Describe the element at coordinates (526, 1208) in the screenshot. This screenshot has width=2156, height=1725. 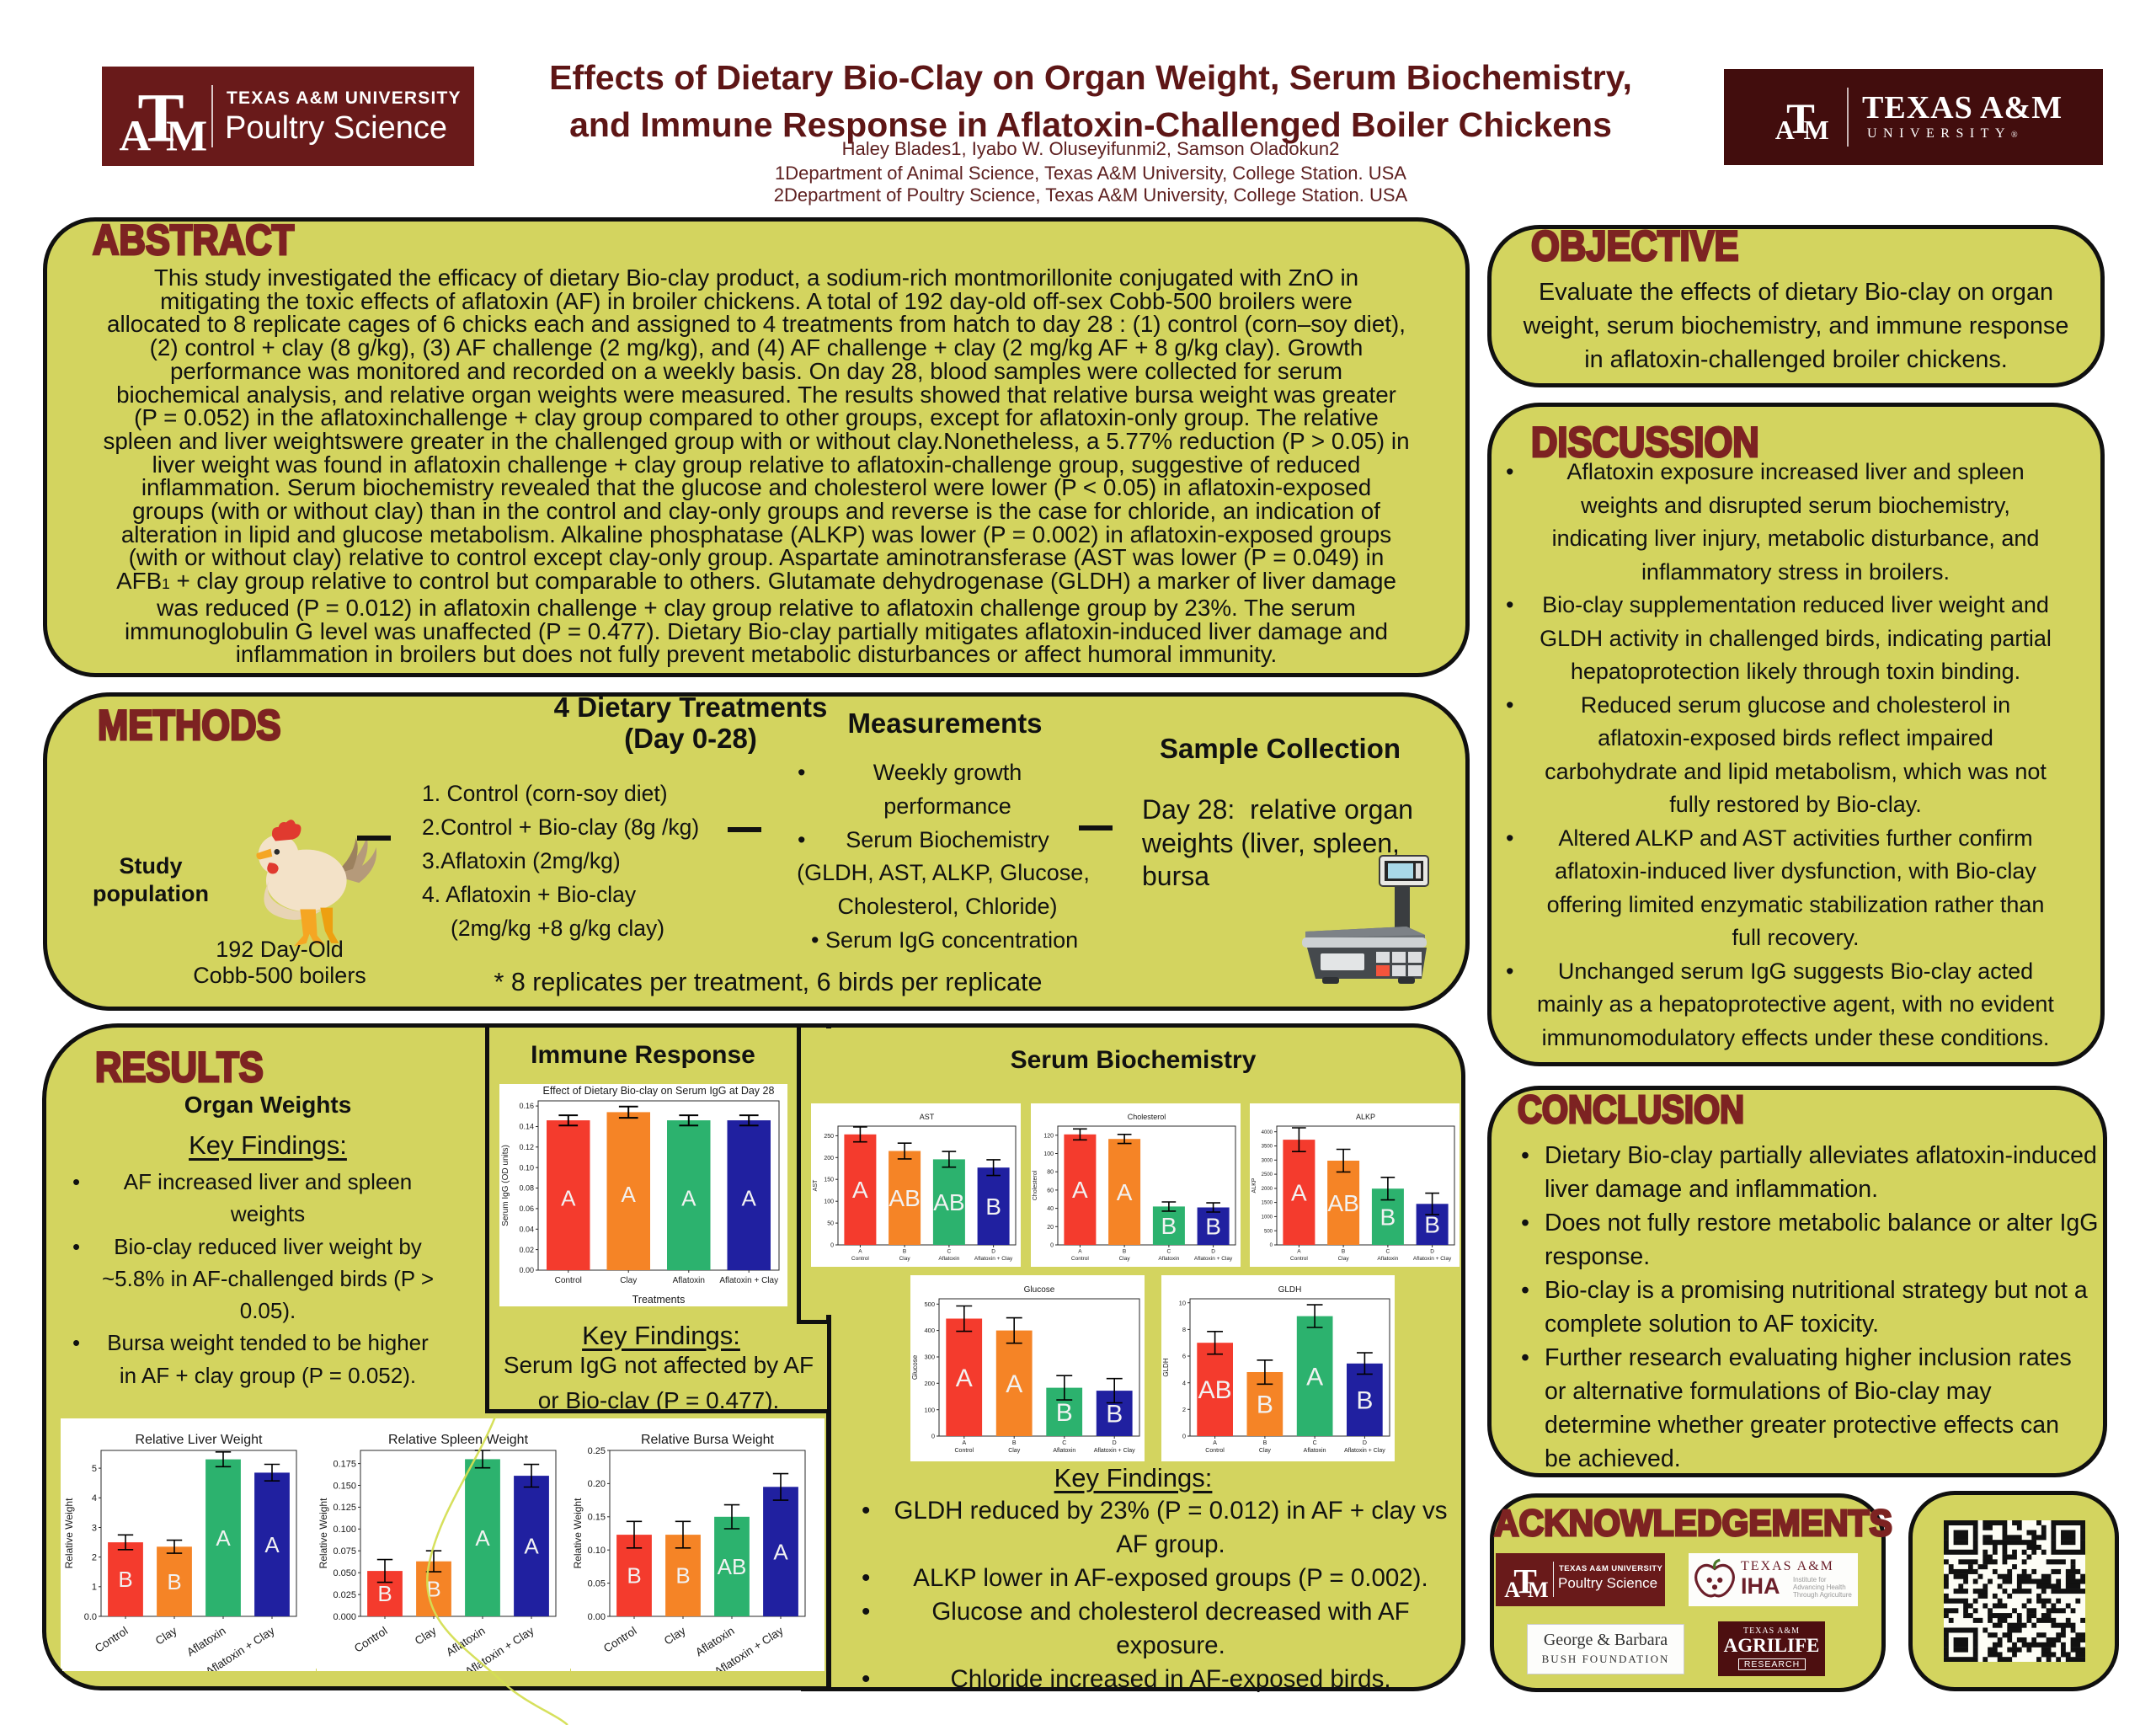
I see `svg-text: 0.06` at that location.